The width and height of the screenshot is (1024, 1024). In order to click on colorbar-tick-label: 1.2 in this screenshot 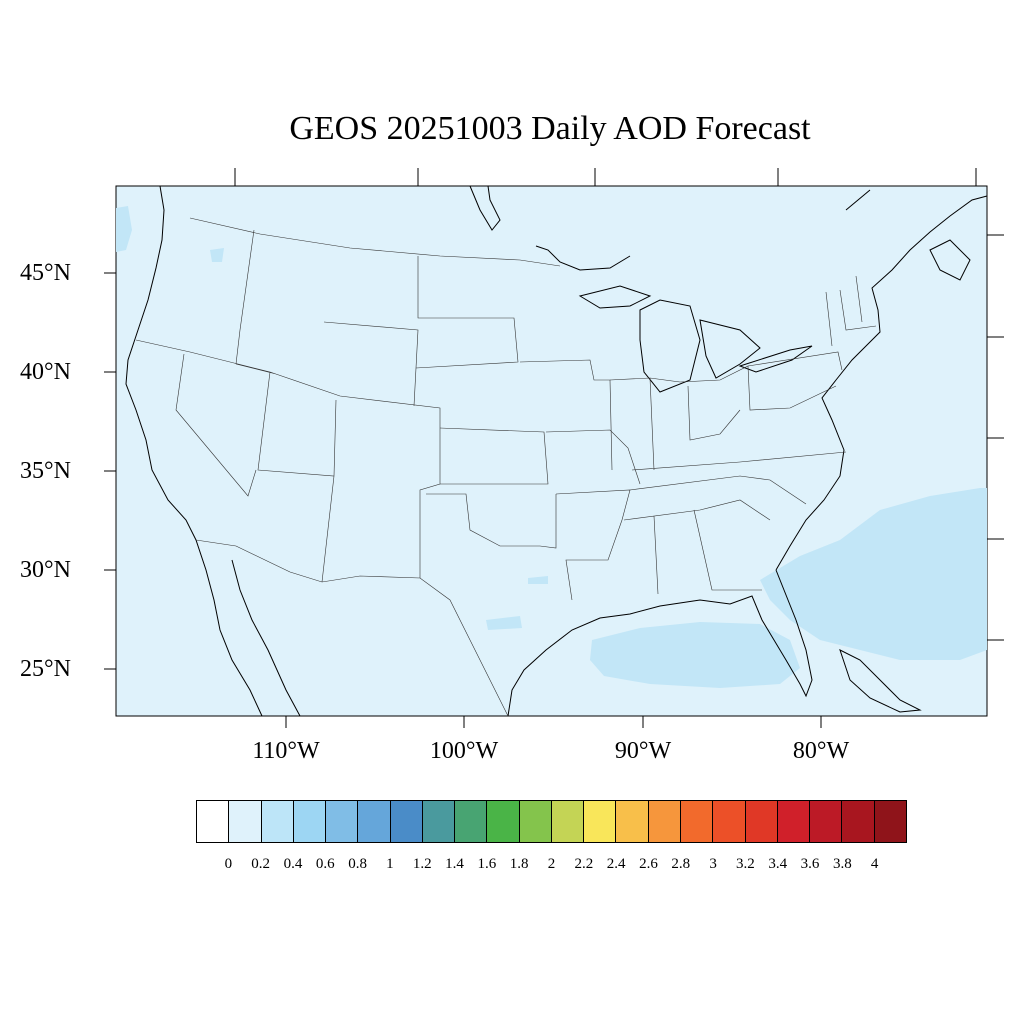, I will do `click(422, 864)`.